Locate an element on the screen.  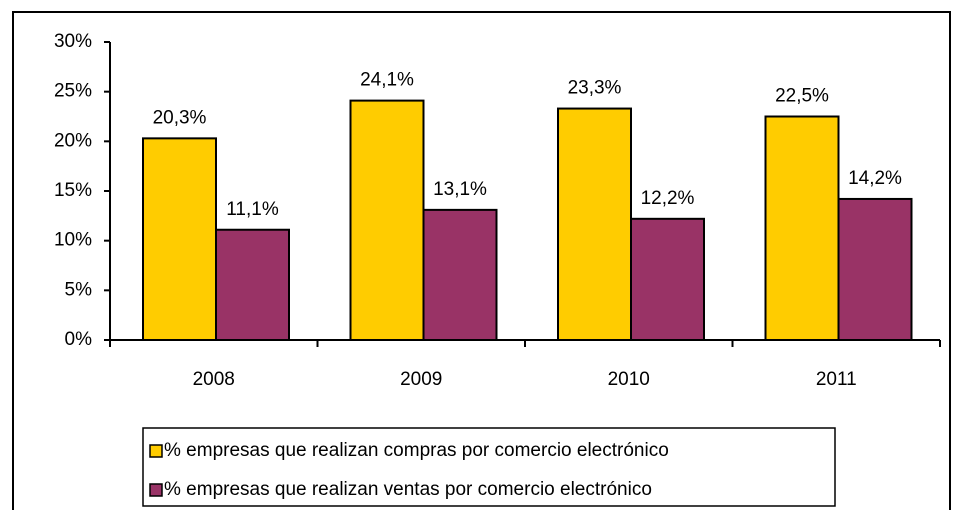
x-tick-label: 2010 is located at coordinates (629, 379).